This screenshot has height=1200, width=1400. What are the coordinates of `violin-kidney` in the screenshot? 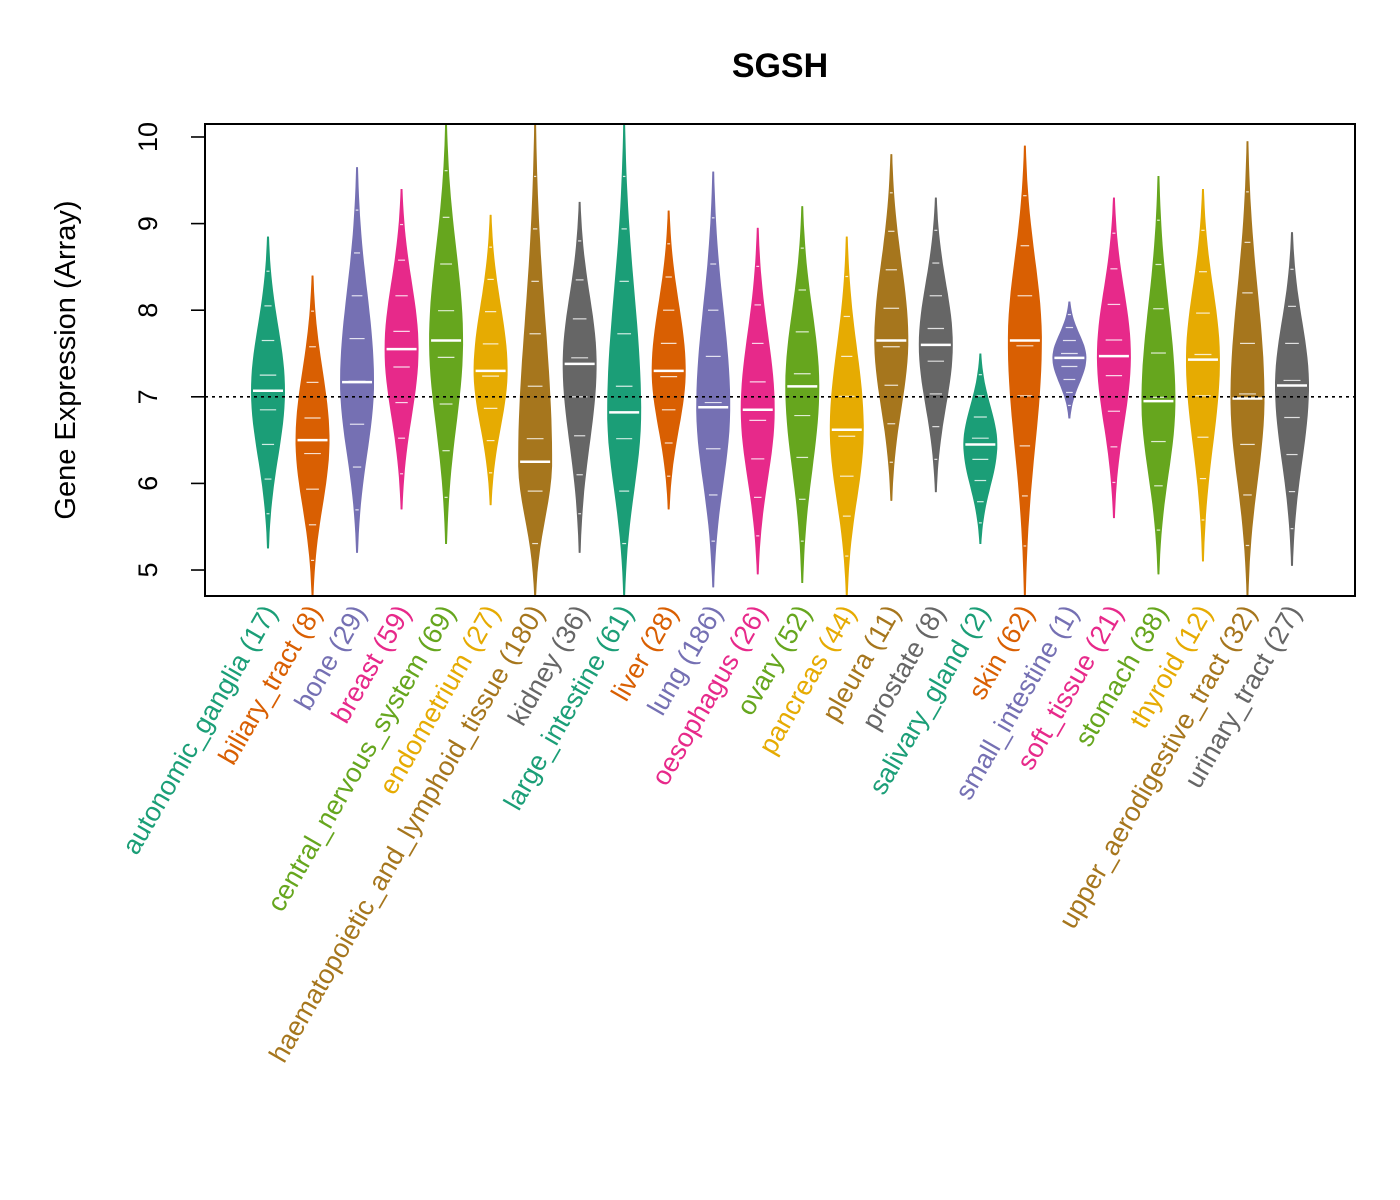 It's located at (579, 377).